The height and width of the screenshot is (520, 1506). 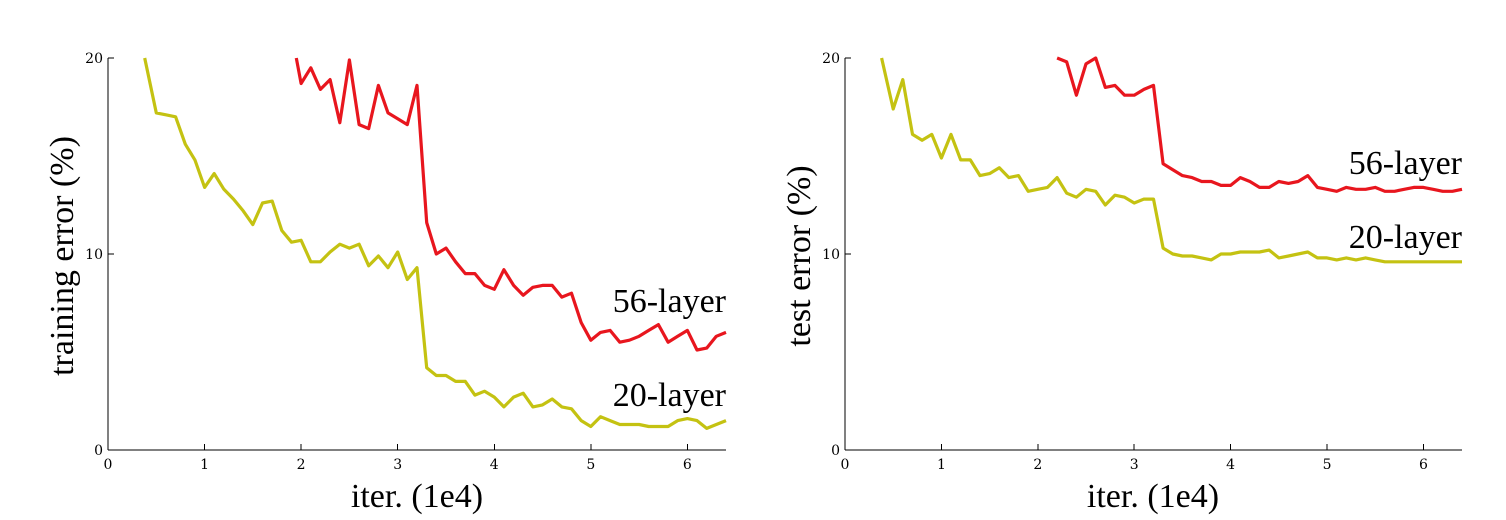 I want to click on test-error-y-tick-label: 10, so click(x=831, y=255).